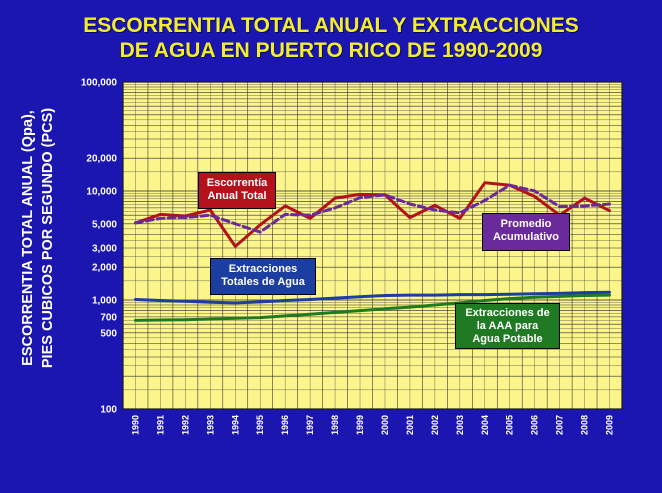  I want to click on annotation-extracciones-aaa: Extracciones de la AAA para Agua Potable, so click(507, 326).